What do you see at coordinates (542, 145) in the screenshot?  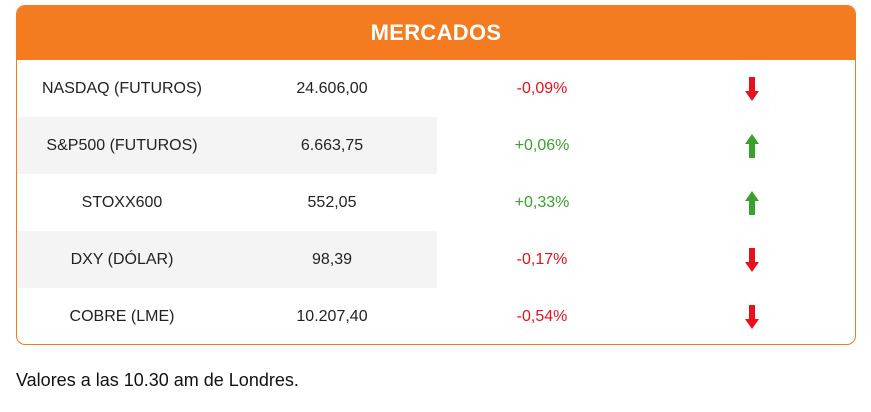 I see `market-change: +0,06%` at bounding box center [542, 145].